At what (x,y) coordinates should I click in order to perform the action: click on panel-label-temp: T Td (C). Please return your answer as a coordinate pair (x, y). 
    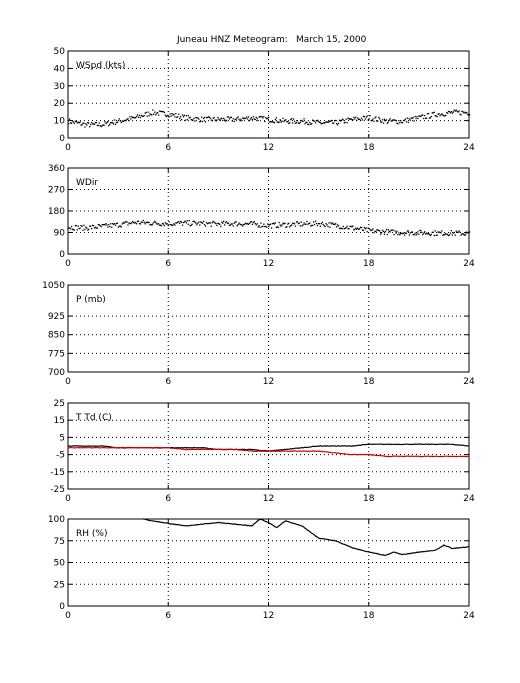
    Looking at the image, I should click on (93, 418).